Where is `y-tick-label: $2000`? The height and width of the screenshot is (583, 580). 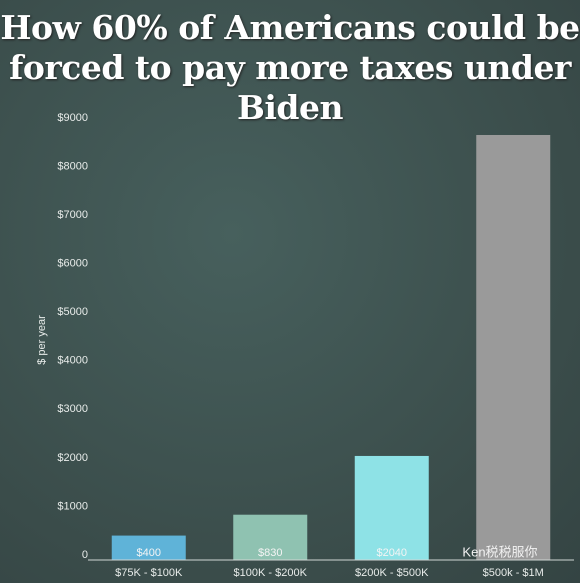
y-tick-label: $2000 is located at coordinates (72, 458).